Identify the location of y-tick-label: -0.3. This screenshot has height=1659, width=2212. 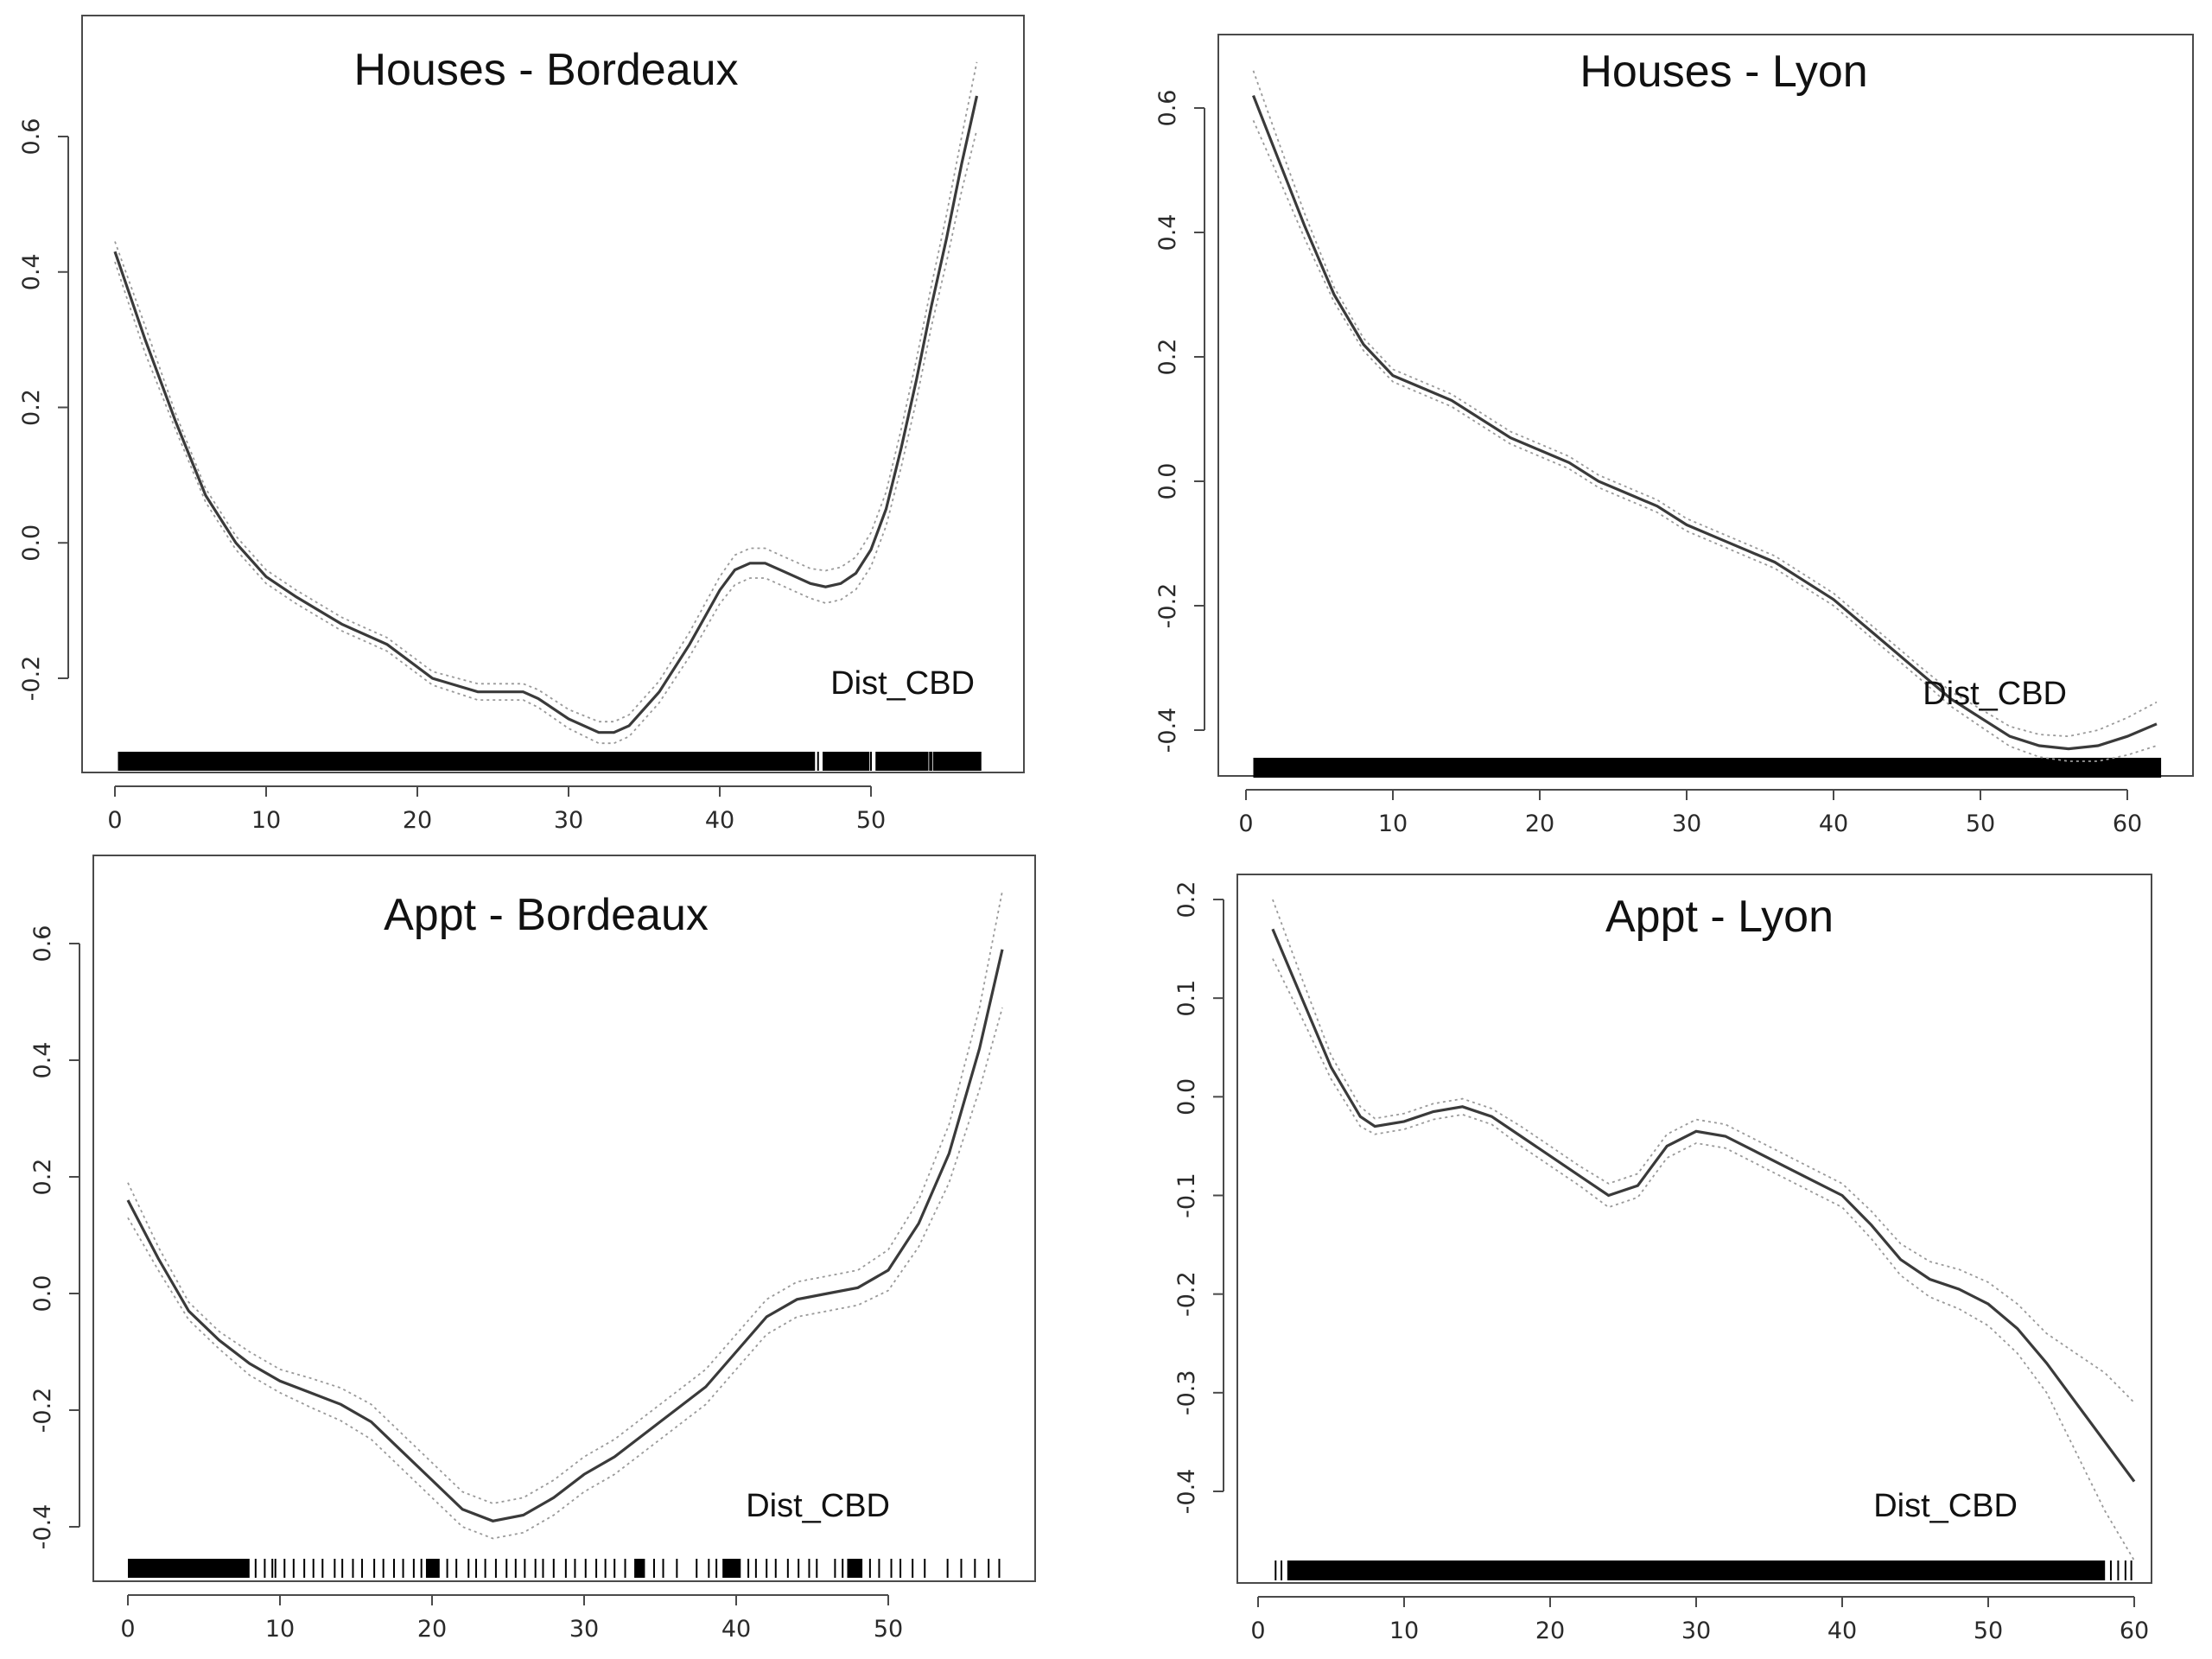
(1186, 1392).